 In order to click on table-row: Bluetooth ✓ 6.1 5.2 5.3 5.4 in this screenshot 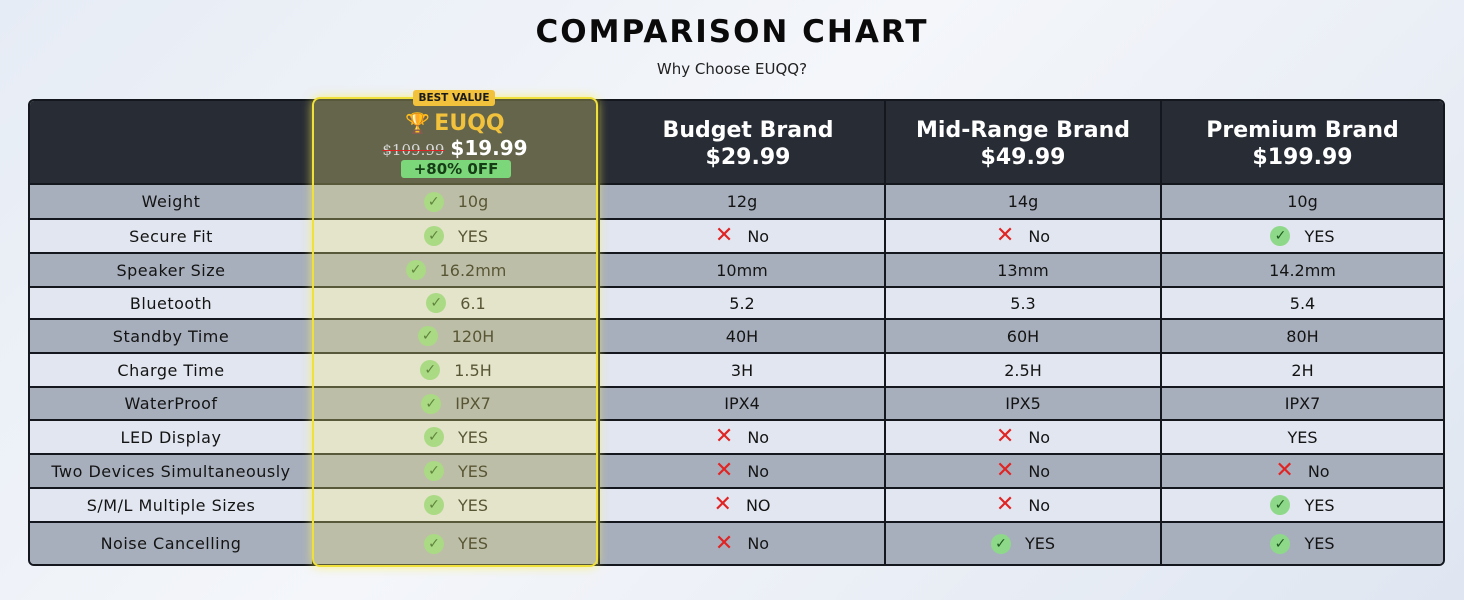, I will do `click(736, 302)`.